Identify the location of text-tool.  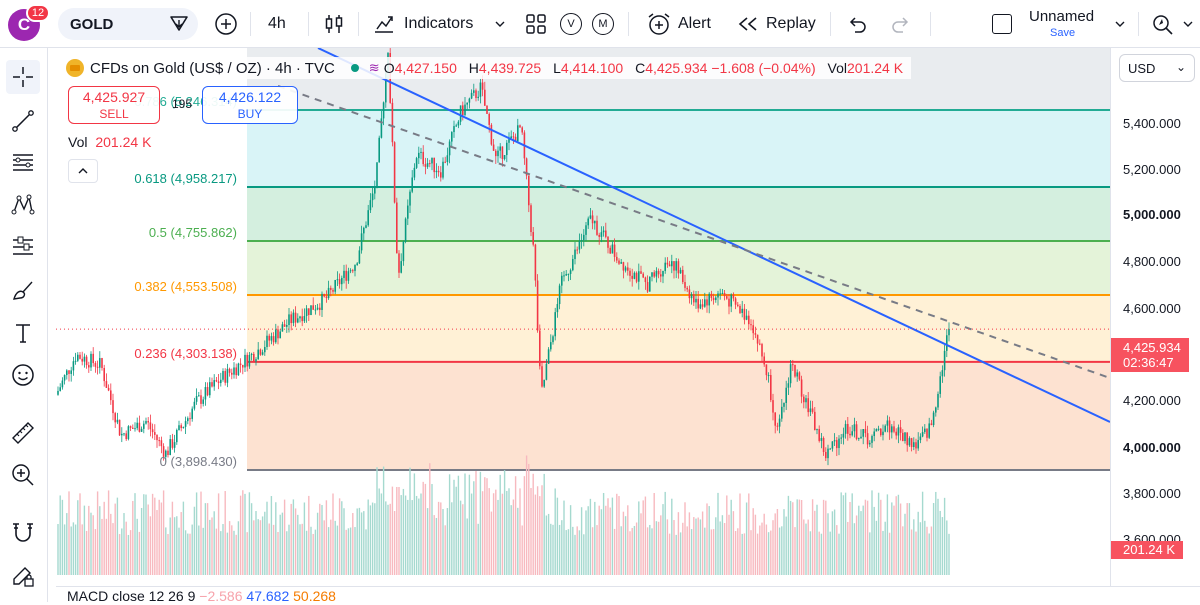
(23, 333).